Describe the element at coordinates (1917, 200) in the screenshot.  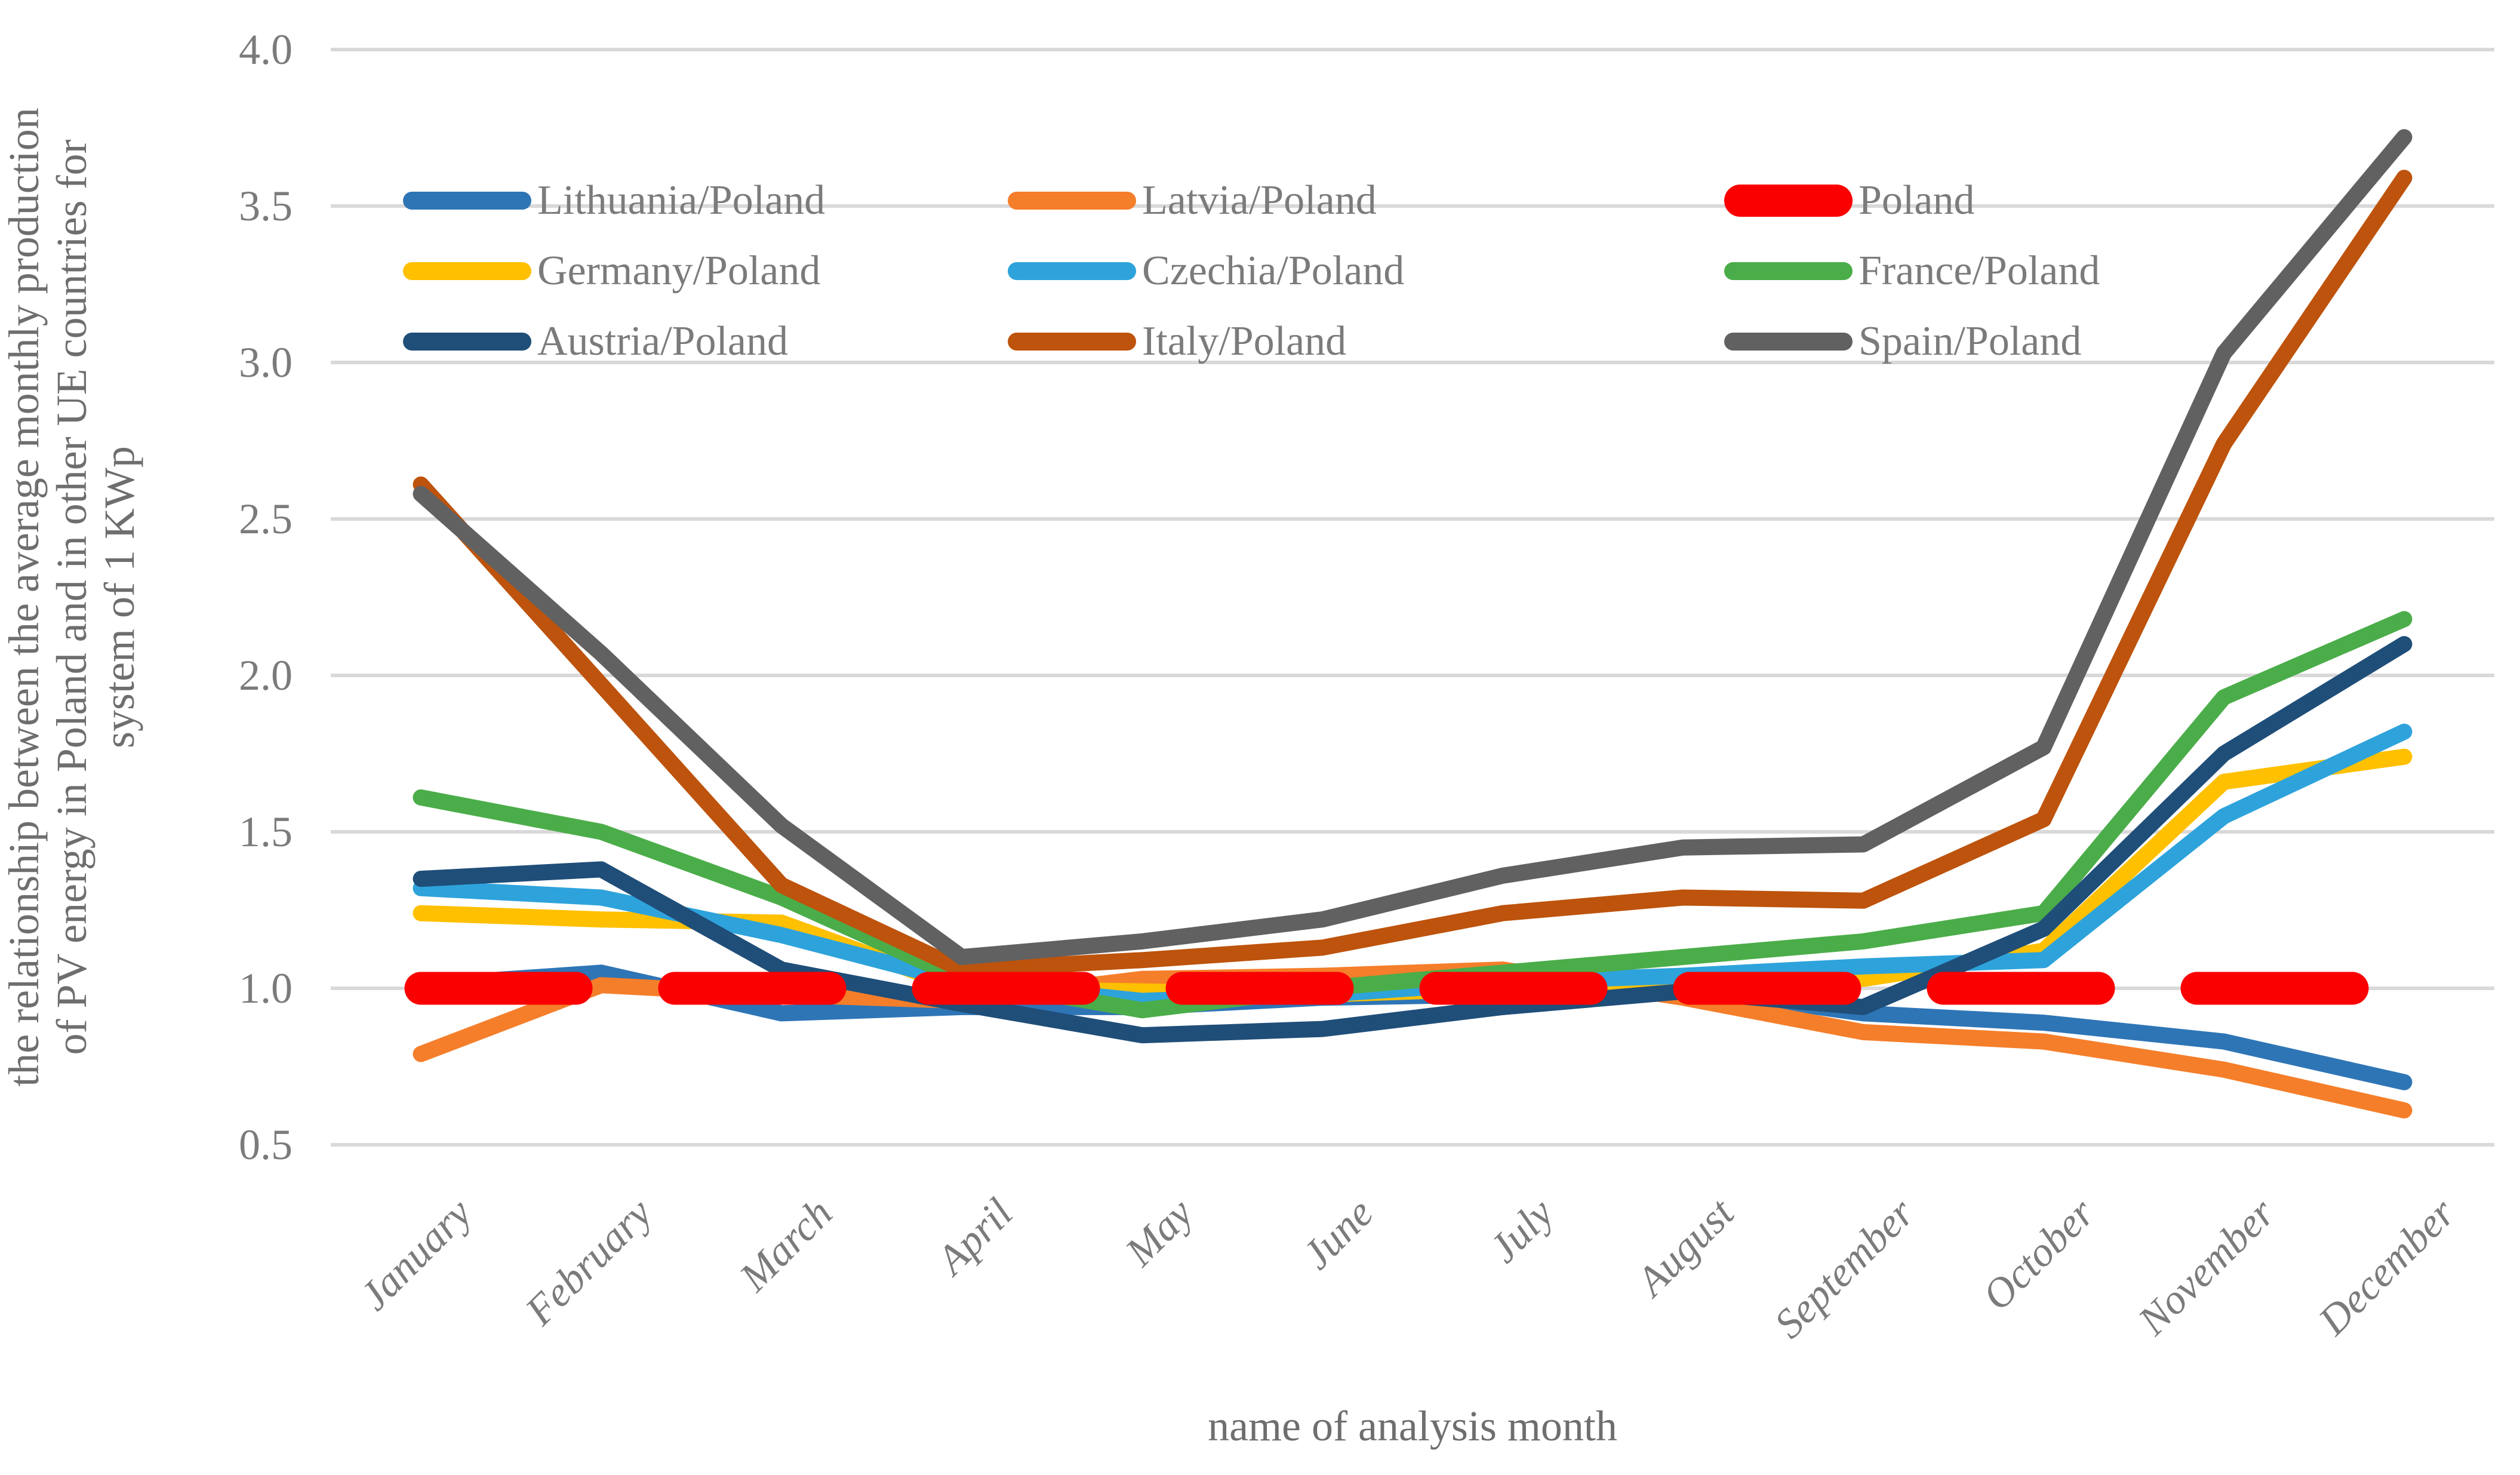
I see `legend-label: Poland` at that location.